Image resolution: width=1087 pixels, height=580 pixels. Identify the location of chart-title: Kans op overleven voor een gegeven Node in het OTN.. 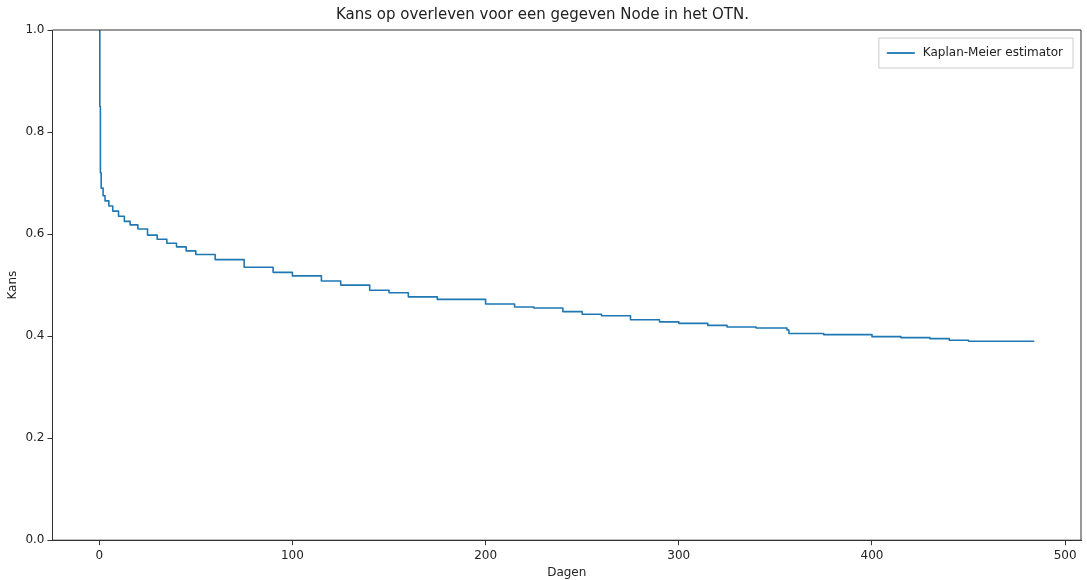
(542, 13).